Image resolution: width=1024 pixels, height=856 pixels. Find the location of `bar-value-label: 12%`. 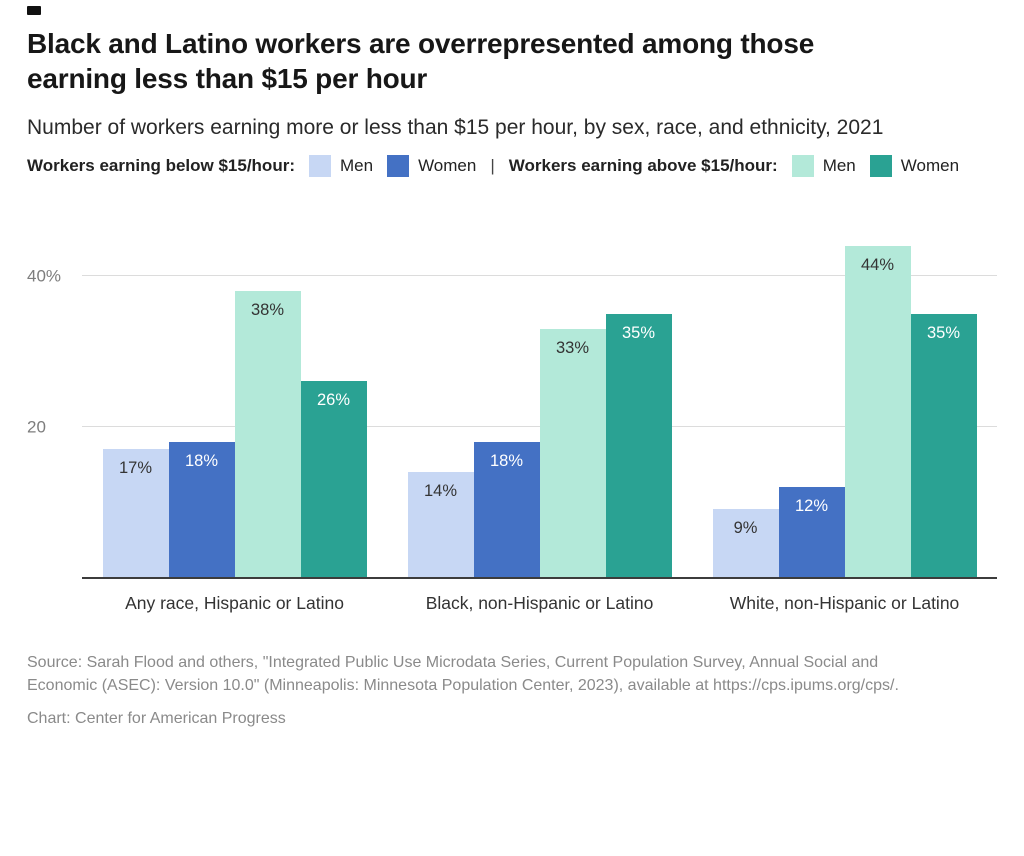

bar-value-label: 12% is located at coordinates (811, 505).